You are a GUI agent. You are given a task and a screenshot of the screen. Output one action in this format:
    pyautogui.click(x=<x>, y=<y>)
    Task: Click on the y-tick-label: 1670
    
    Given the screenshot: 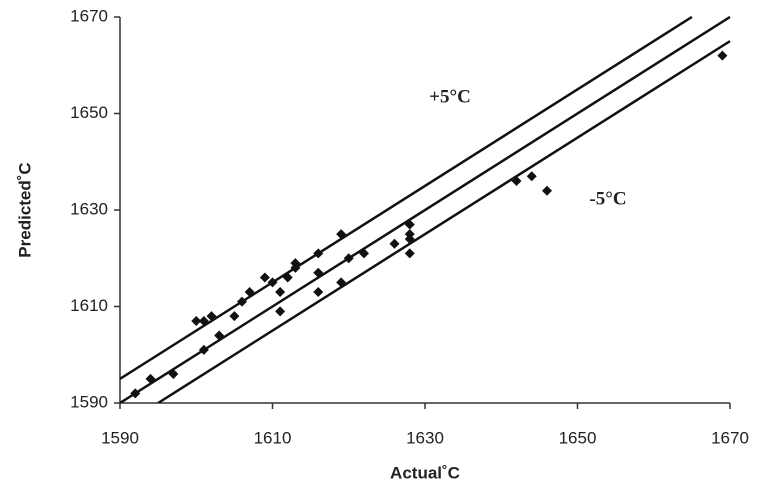 What is the action you would take?
    pyautogui.click(x=89, y=15)
    